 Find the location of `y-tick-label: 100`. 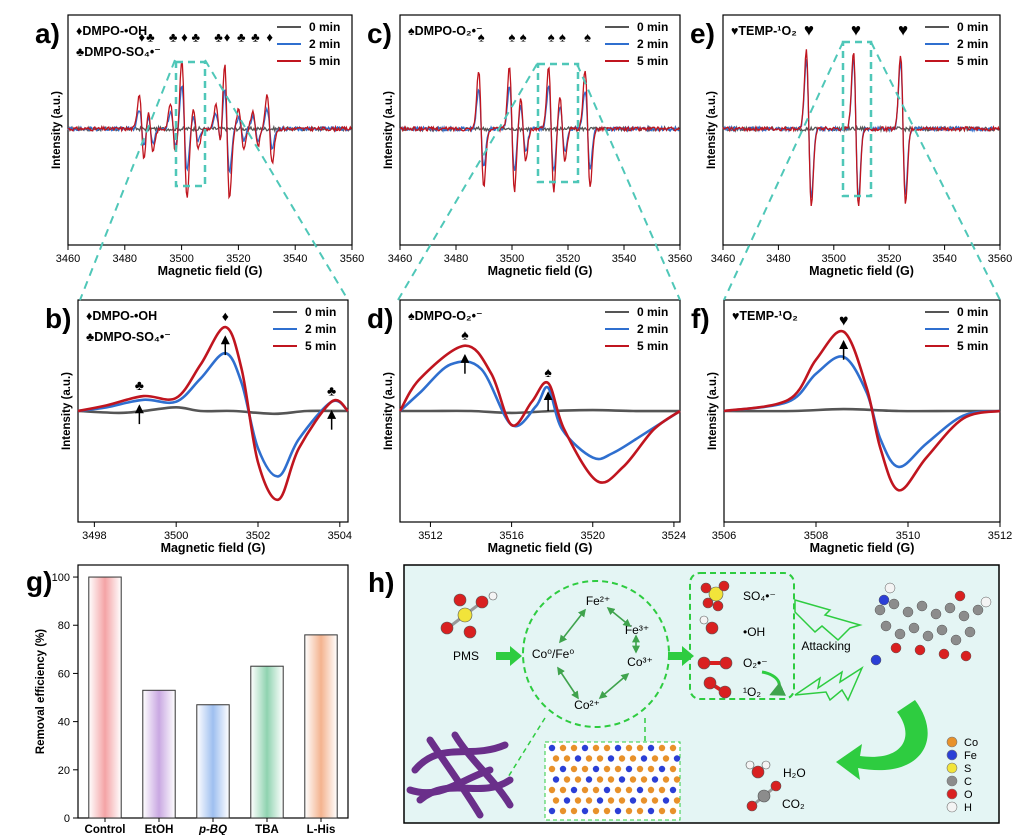

y-tick-label: 100 is located at coordinates (61, 578).